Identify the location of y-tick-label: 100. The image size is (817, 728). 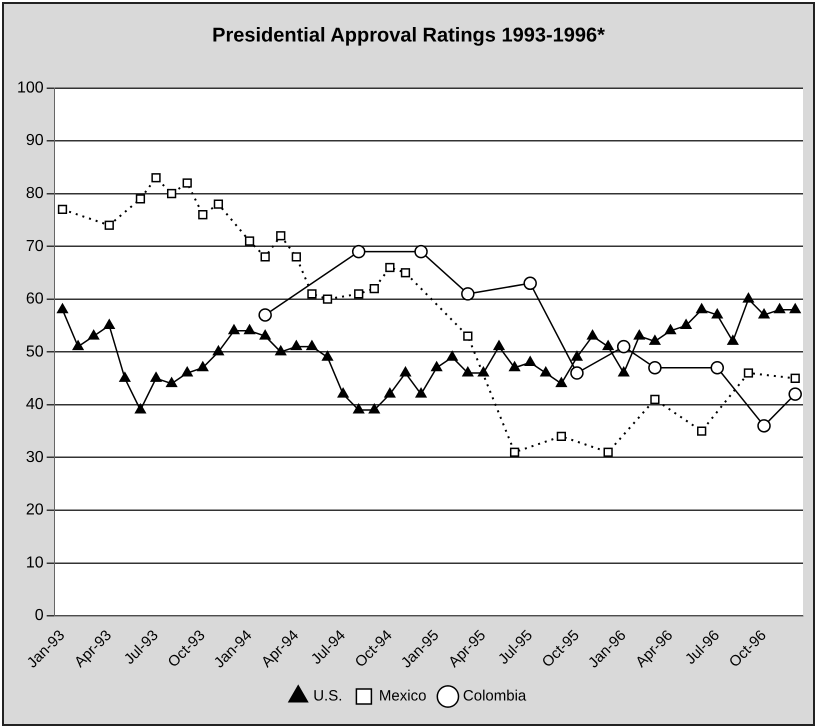
(30, 87).